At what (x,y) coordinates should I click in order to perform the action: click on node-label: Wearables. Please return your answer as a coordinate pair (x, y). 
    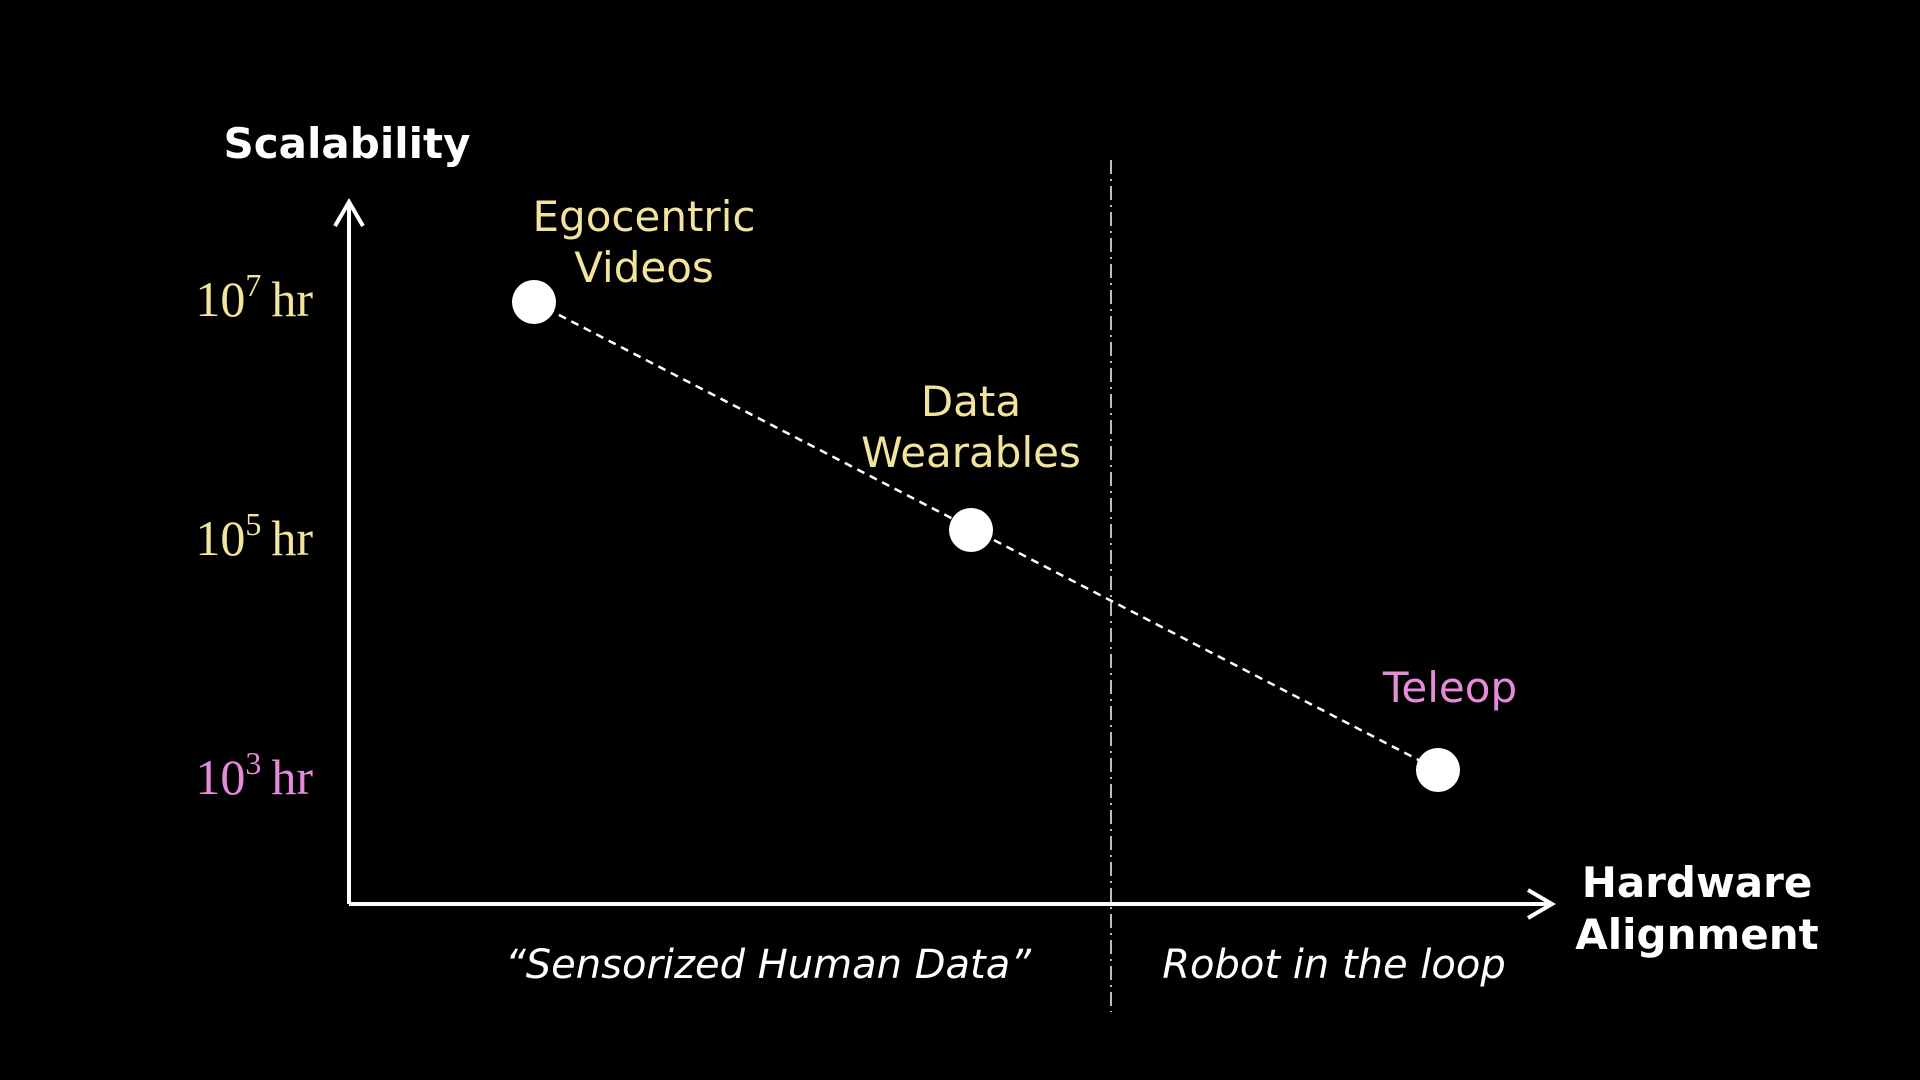
    Looking at the image, I should click on (971, 452).